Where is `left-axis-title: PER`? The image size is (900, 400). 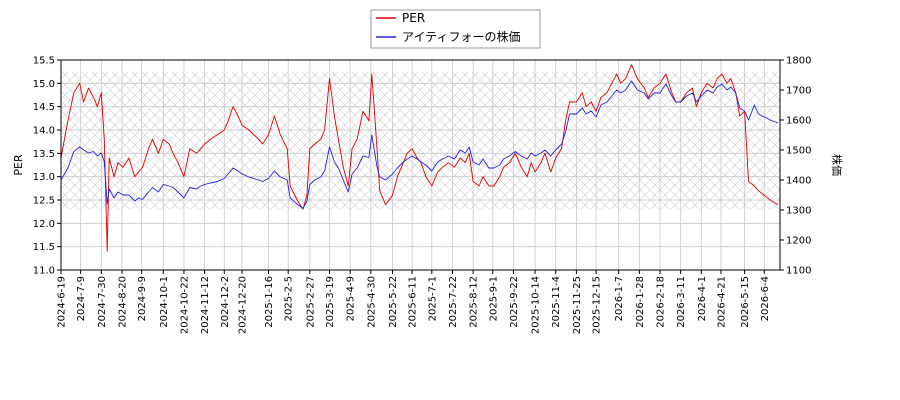 left-axis-title: PER is located at coordinates (18, 165).